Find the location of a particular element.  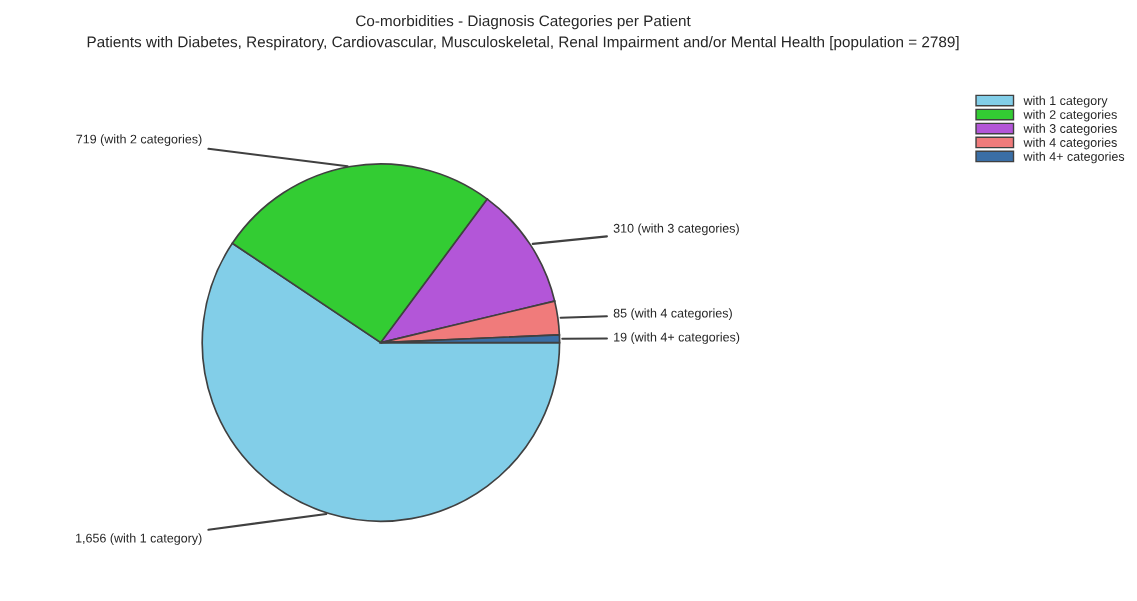

legend-label: with 1 category is located at coordinates (1065, 101).